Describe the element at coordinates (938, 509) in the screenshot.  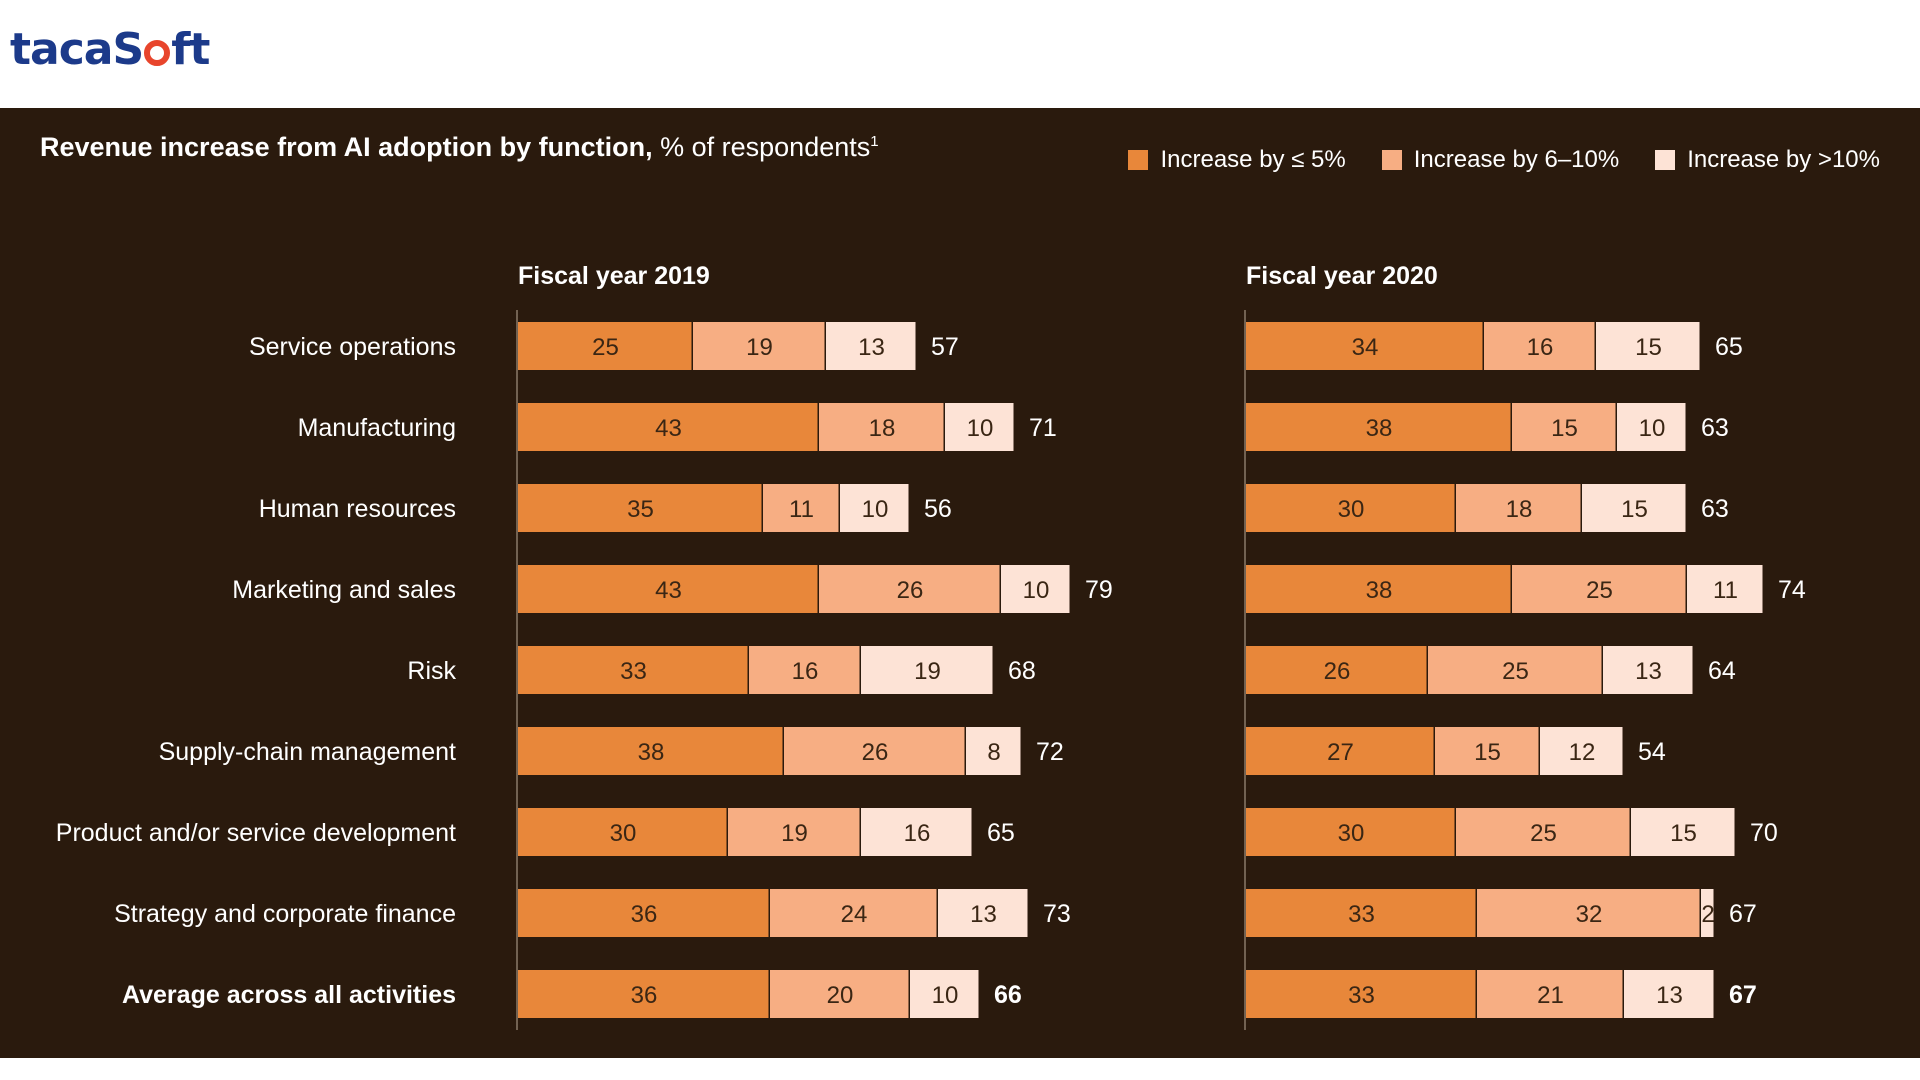
I see `total-value-label: 56` at that location.